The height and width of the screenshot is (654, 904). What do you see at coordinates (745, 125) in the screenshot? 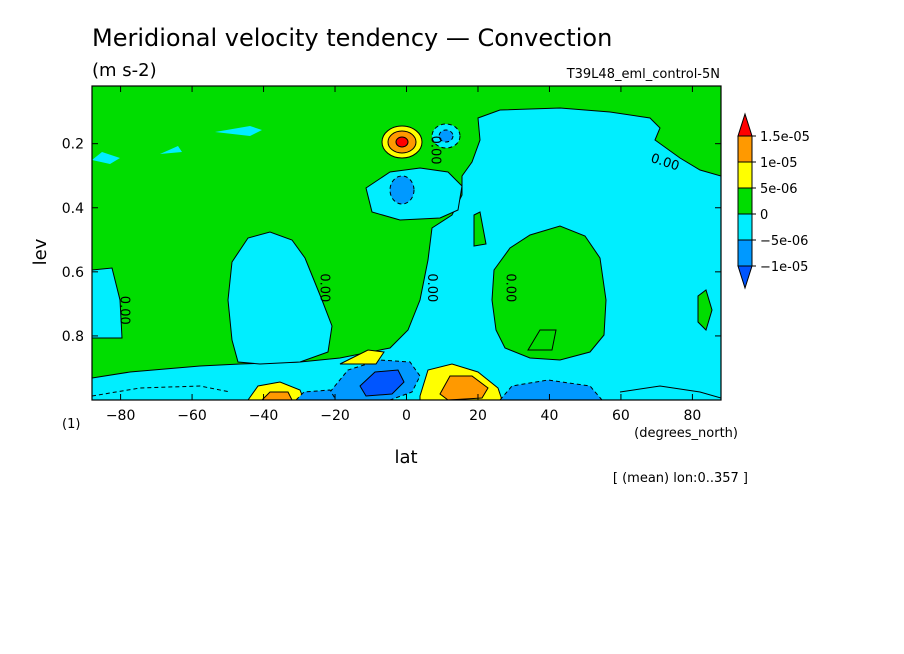
I see `colorbar-max-arrow` at bounding box center [745, 125].